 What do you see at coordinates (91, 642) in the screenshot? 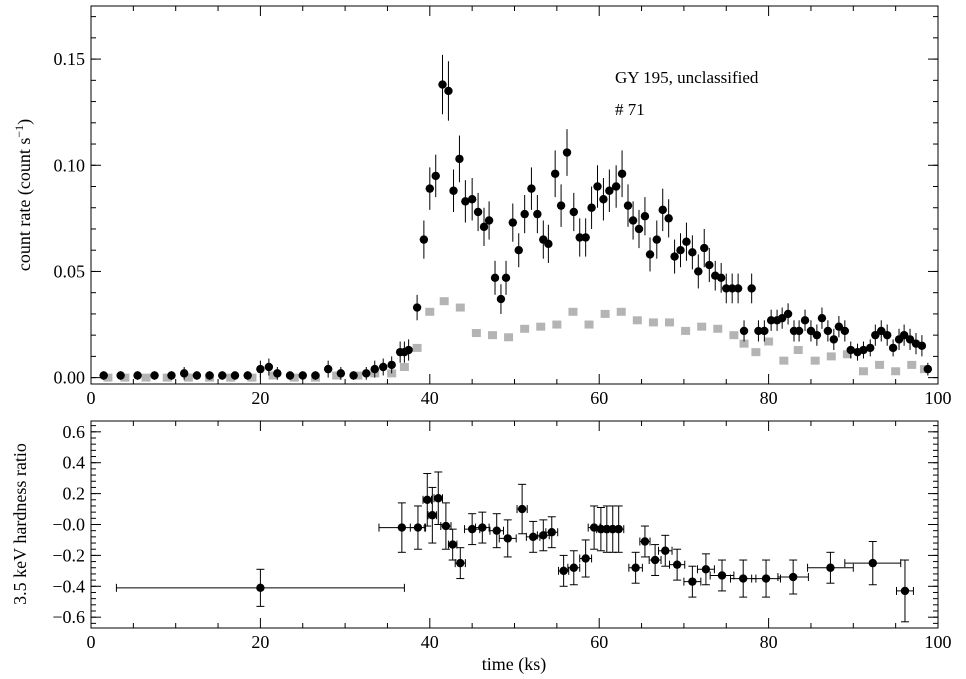
I see `hardness-ratio-x-tick-label: 0` at bounding box center [91, 642].